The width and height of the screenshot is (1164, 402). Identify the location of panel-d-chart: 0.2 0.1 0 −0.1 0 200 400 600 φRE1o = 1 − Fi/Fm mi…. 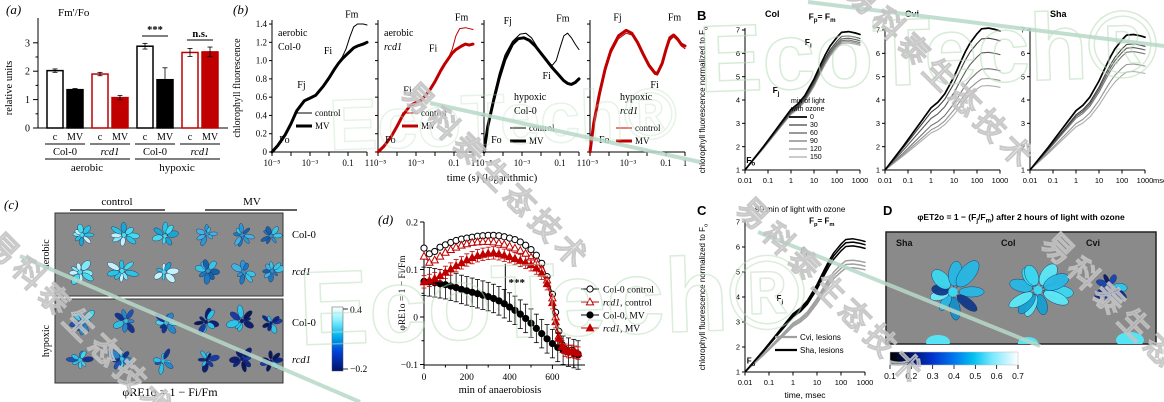
(526, 308).